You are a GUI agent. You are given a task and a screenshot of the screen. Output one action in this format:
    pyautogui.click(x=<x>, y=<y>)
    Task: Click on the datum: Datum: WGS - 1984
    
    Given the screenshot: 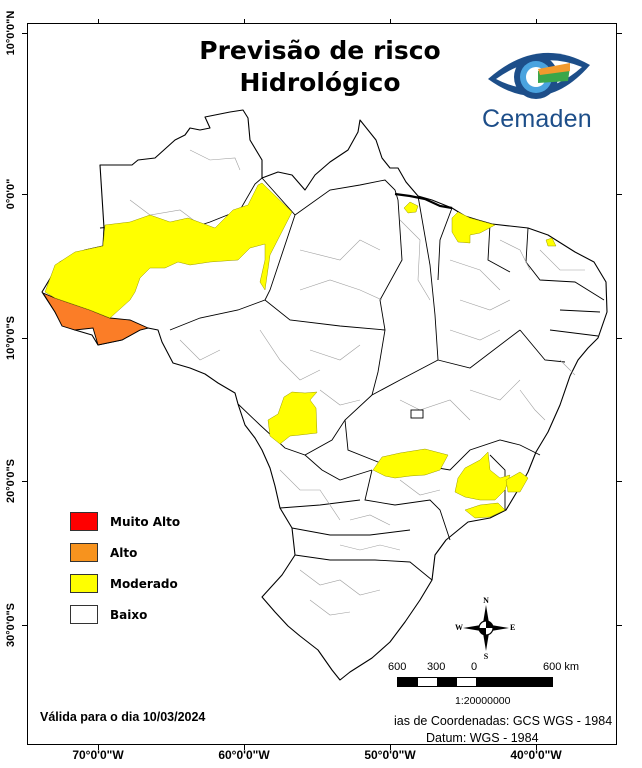 What is the action you would take?
    pyautogui.click(x=482, y=738)
    